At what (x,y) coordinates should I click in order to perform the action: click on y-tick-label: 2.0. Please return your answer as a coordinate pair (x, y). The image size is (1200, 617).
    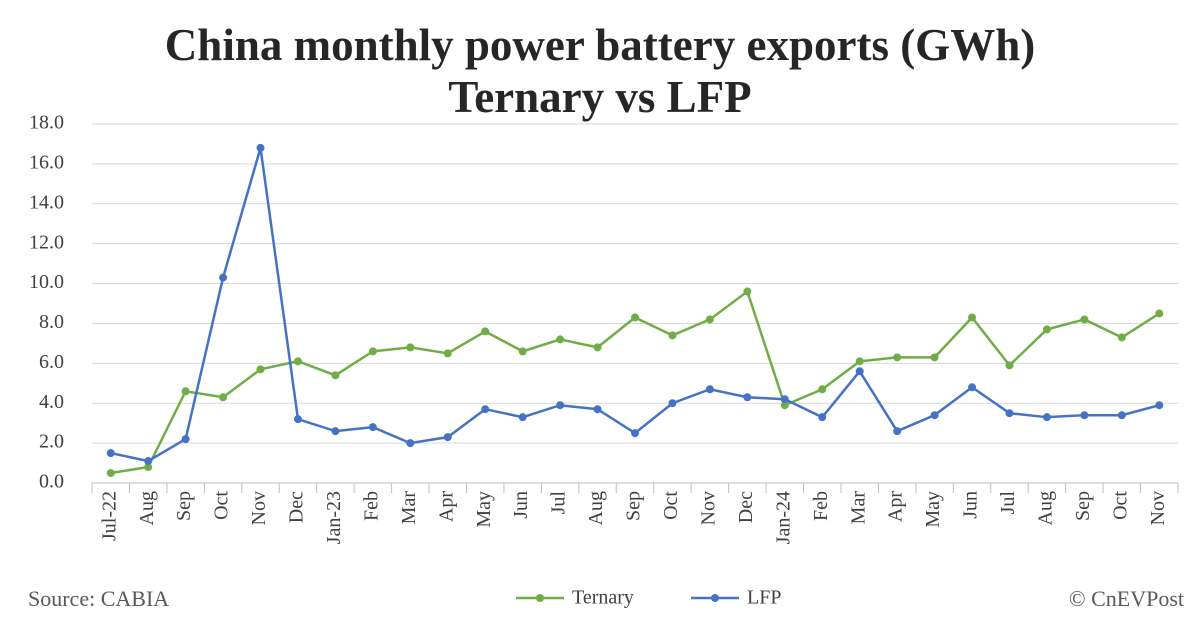
    Looking at the image, I should click on (51, 442).